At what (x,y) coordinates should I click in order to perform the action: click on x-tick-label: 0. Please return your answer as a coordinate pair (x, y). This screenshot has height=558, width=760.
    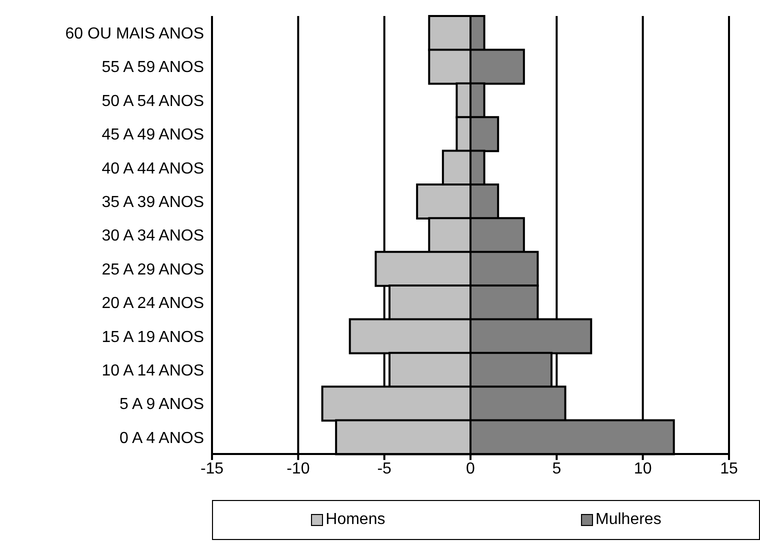
    Looking at the image, I should click on (471, 469).